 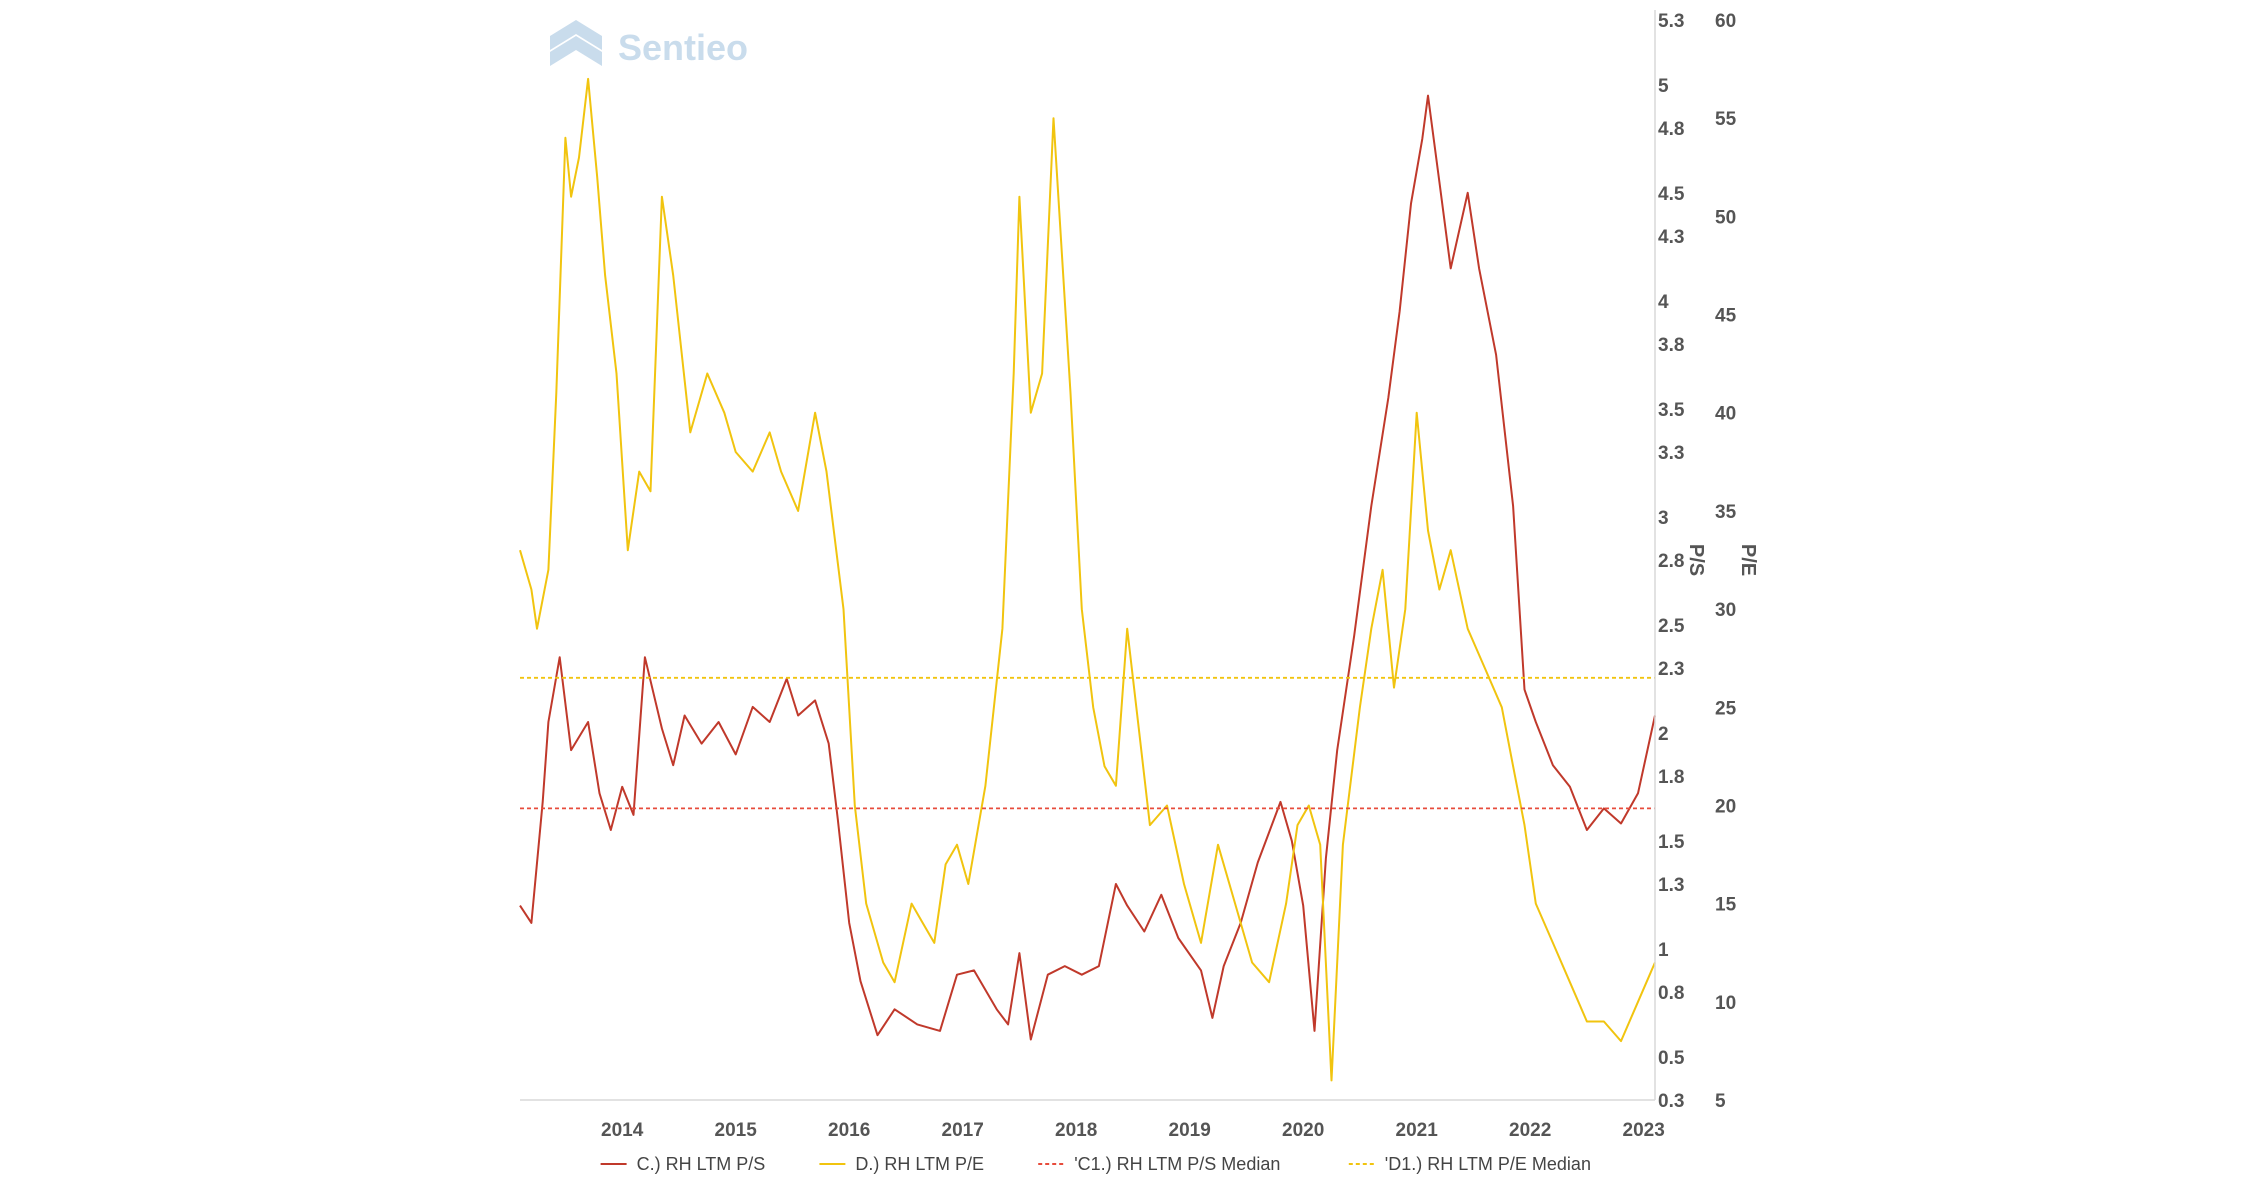 What do you see at coordinates (1725, 21) in the screenshot?
I see `y-right-tick-label: 60` at bounding box center [1725, 21].